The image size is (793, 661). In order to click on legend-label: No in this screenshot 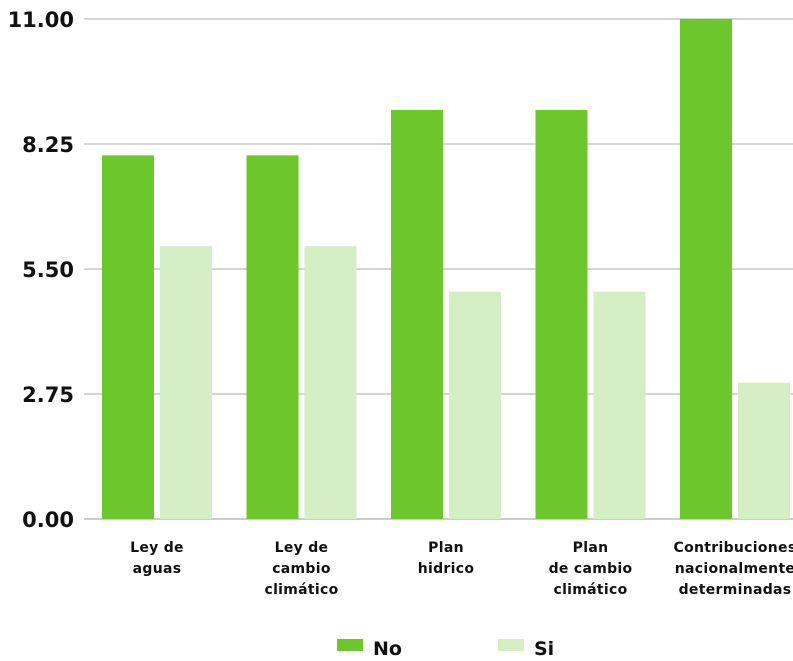, I will do `click(387, 647)`.